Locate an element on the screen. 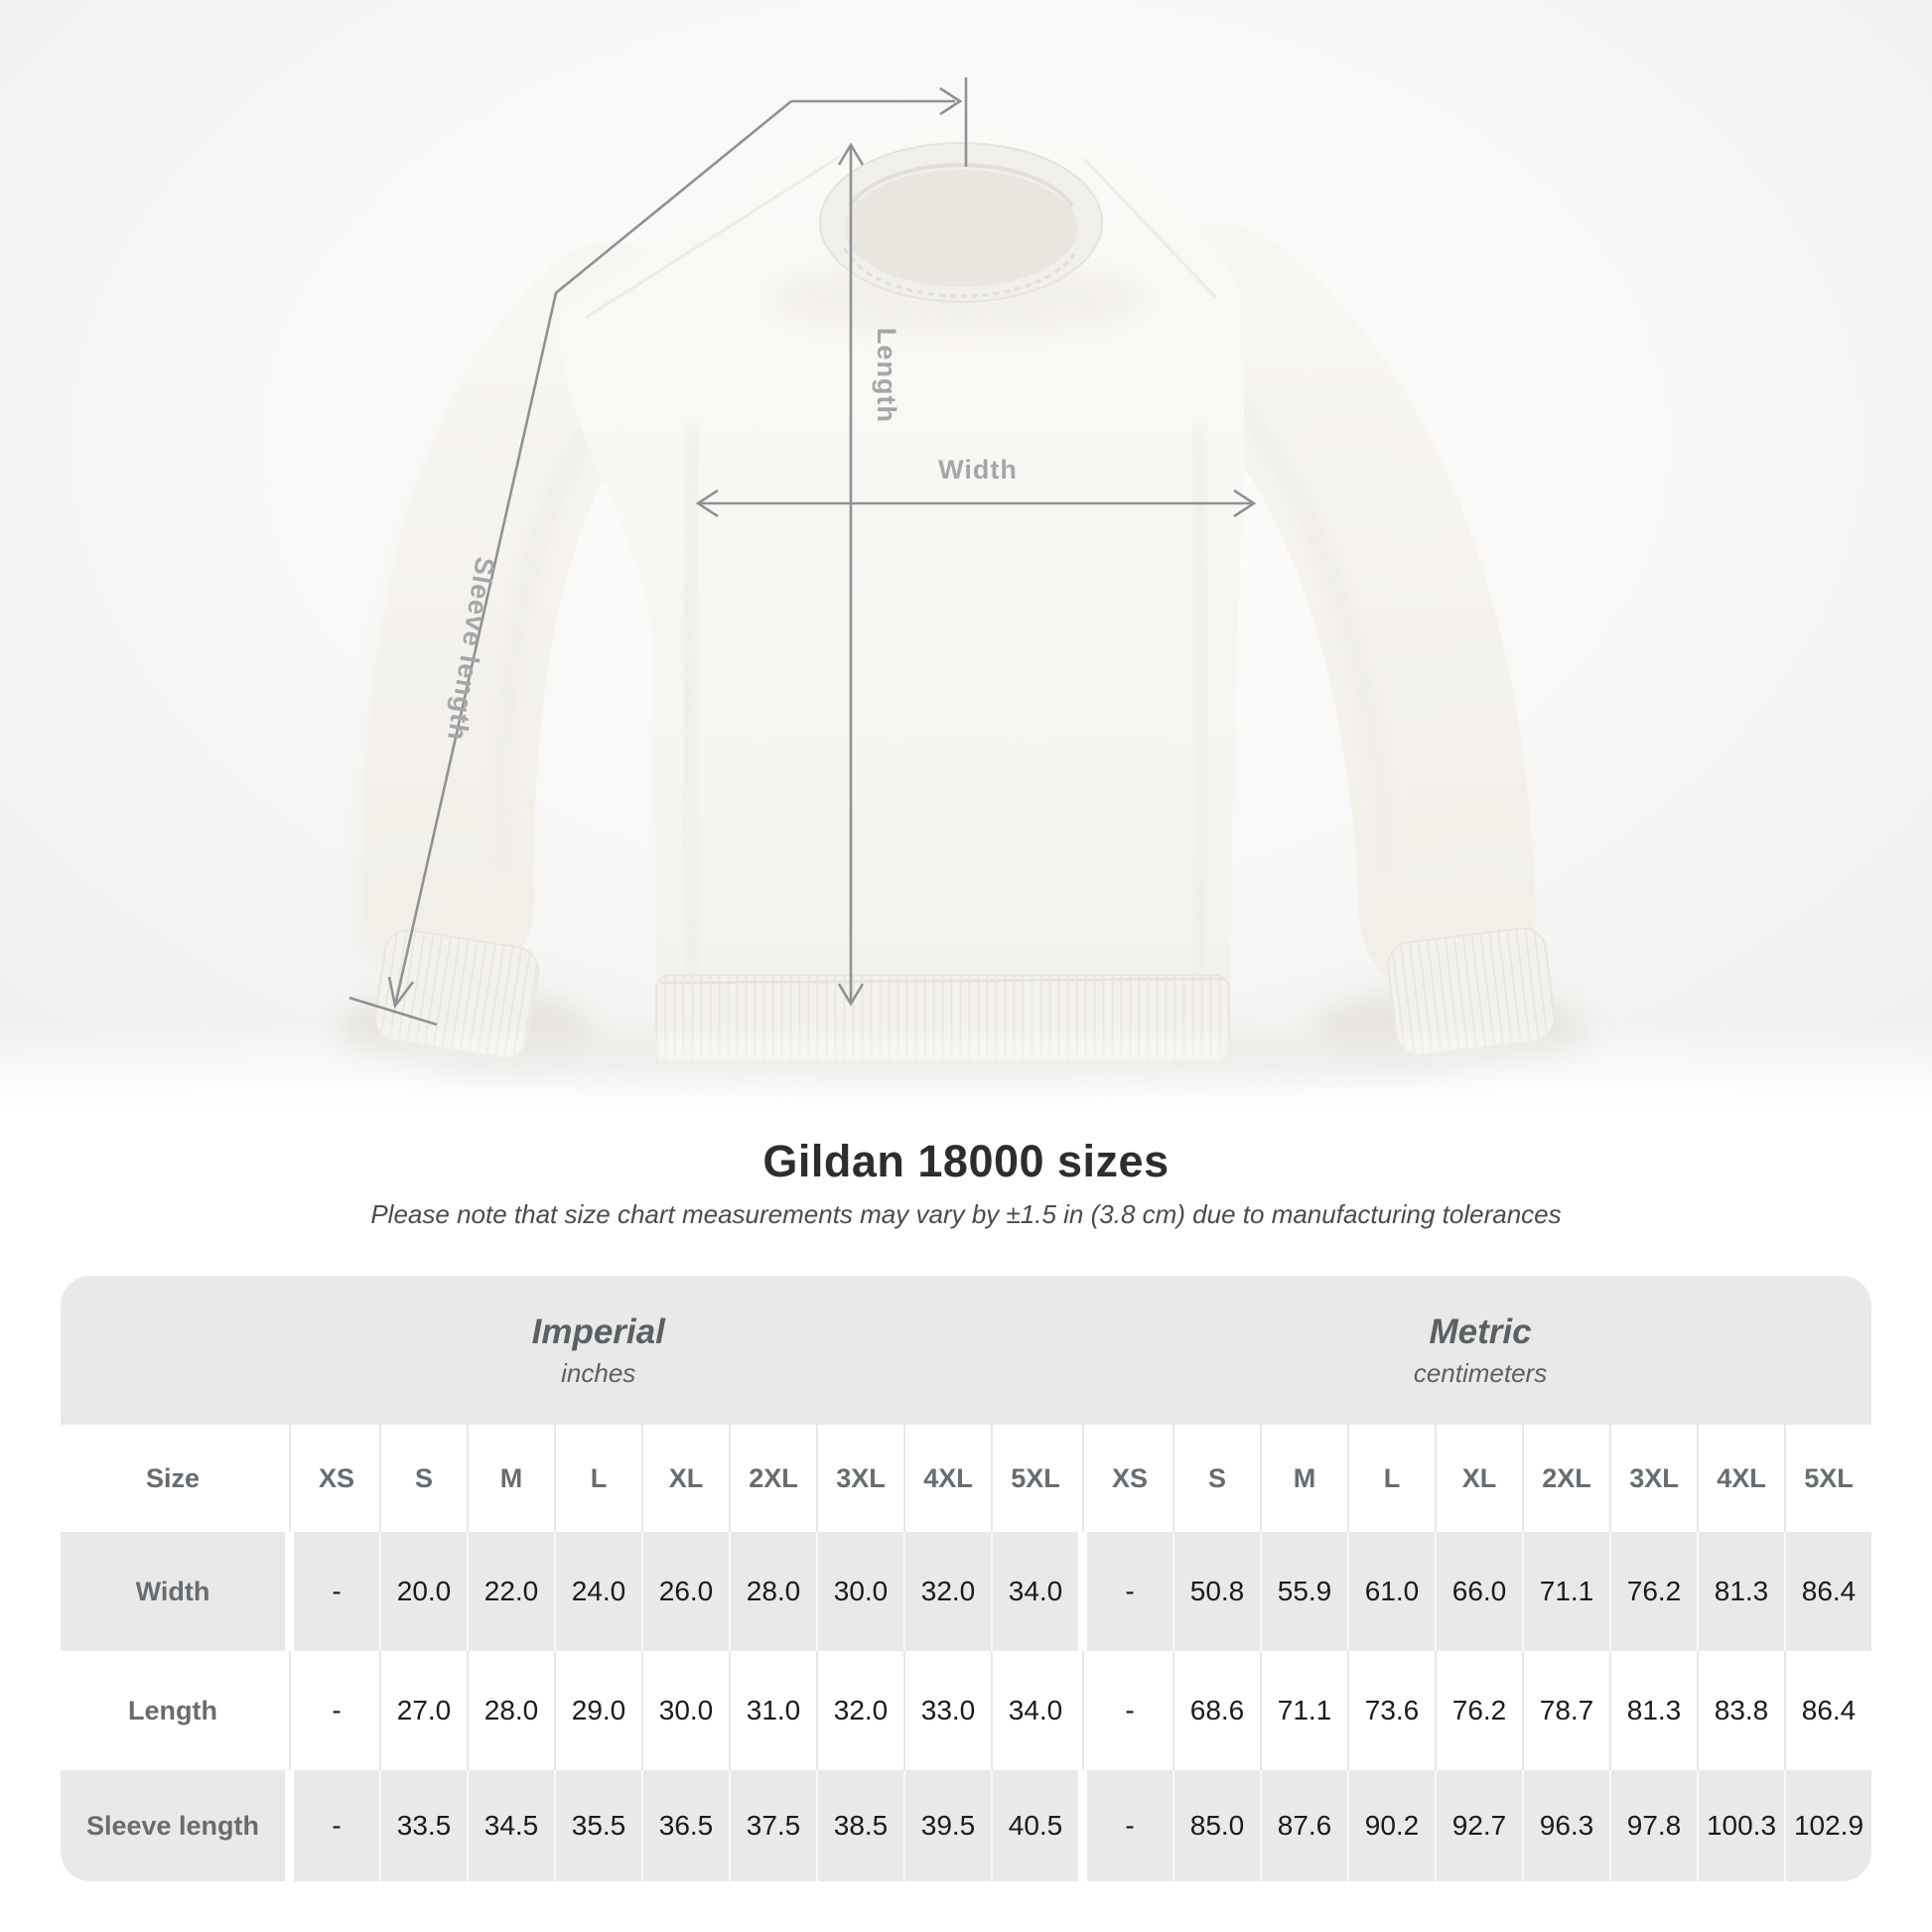  arrowhead-up-icon is located at coordinates (851, 154).